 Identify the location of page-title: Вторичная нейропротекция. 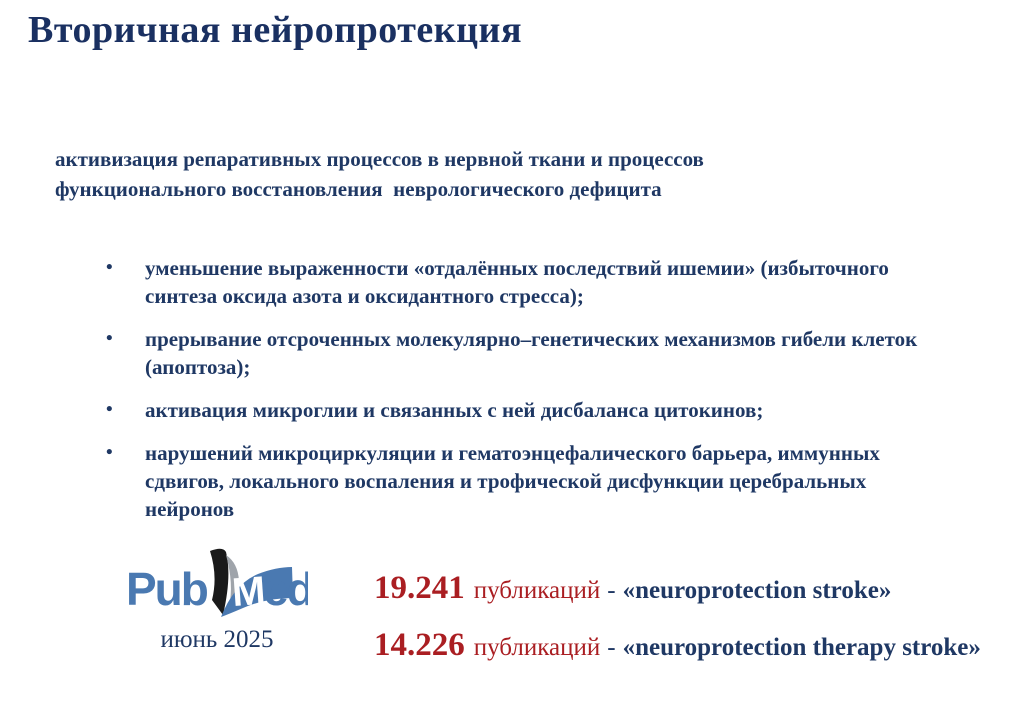
(275, 30).